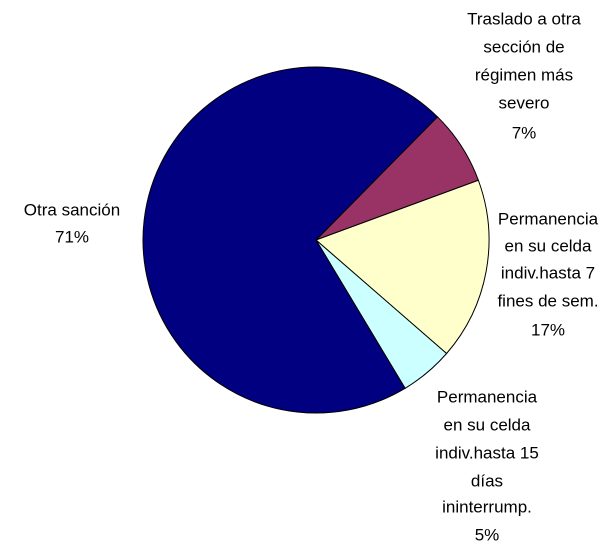 Image resolution: width=613 pixels, height=547 pixels. Describe the element at coordinates (523, 102) in the screenshot. I see `slice-label: severo` at that location.